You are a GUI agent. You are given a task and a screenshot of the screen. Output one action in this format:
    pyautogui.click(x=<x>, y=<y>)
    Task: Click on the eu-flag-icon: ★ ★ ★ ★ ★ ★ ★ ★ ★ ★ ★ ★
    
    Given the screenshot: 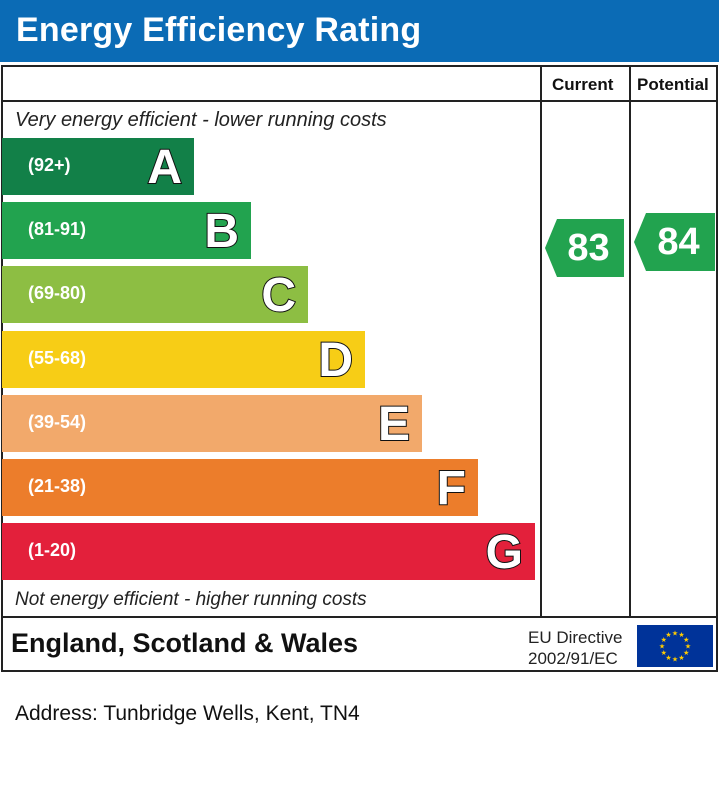 What is the action you would take?
    pyautogui.click(x=675, y=646)
    